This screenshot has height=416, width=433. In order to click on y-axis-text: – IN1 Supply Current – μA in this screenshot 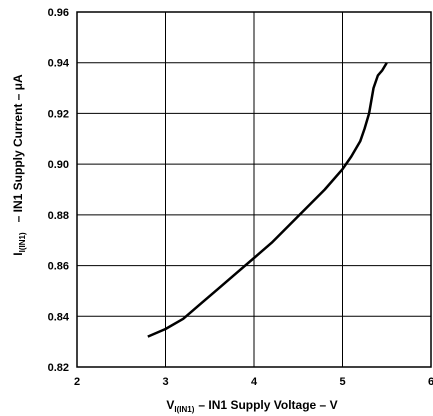, I will do `click(18, 148)`.